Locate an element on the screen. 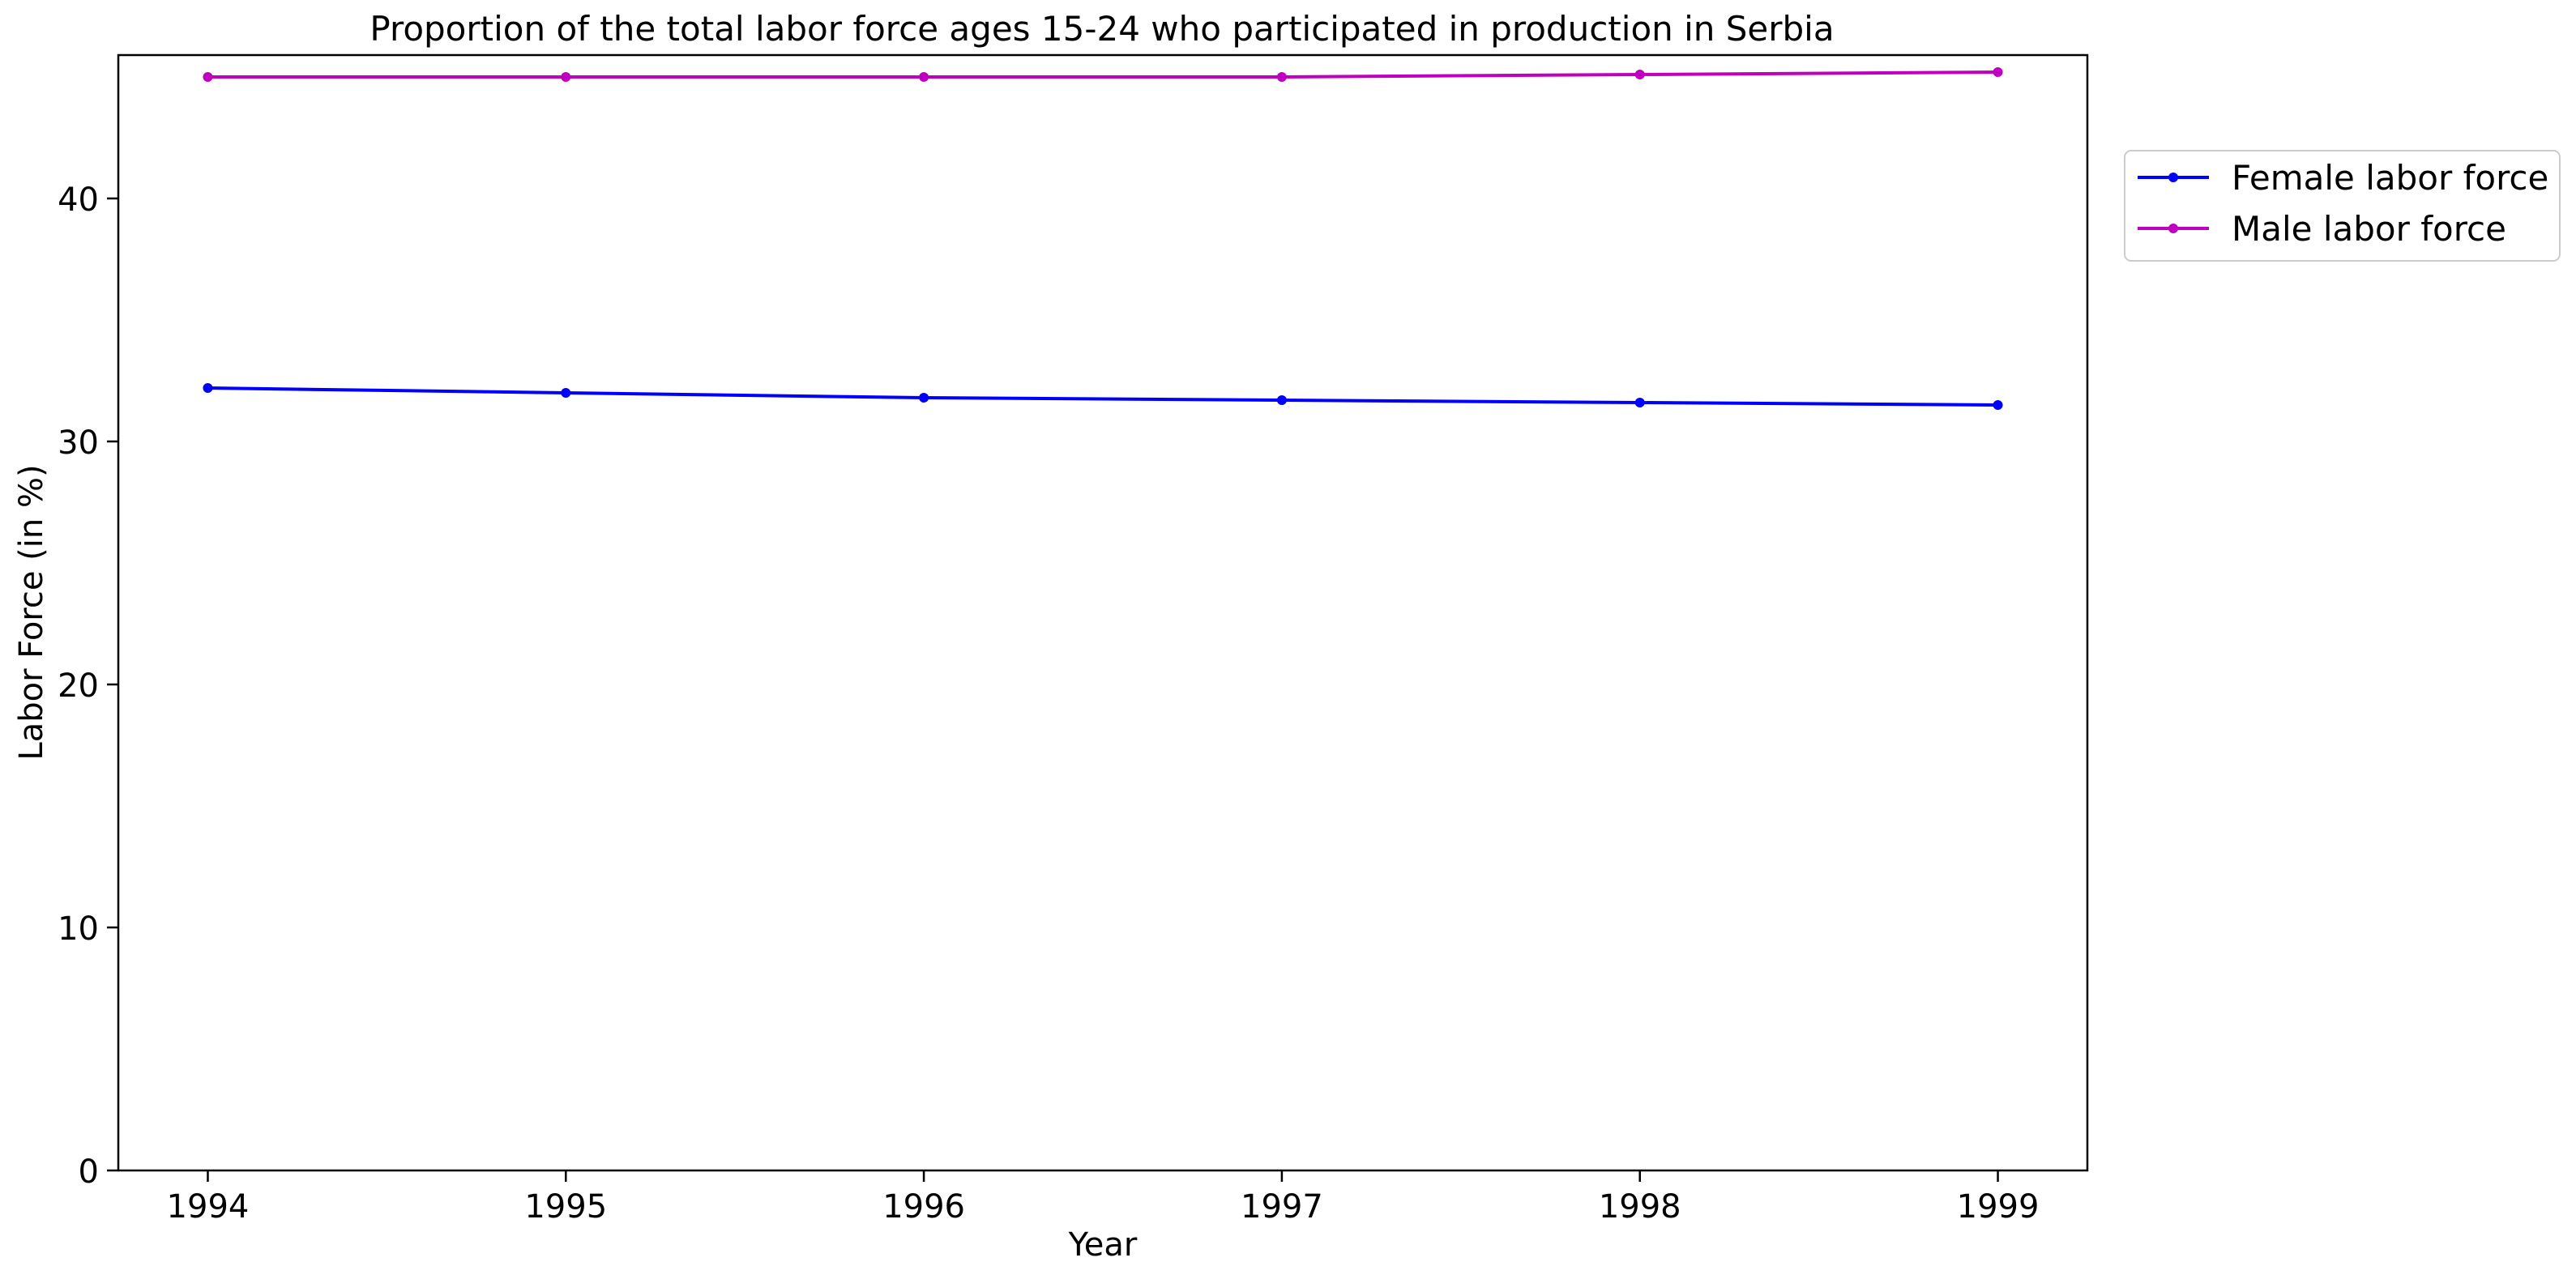 This screenshot has width=2576, height=1279. x-axis: 1994 1995 1996 1997 1998 1999 is located at coordinates (1103, 1198).